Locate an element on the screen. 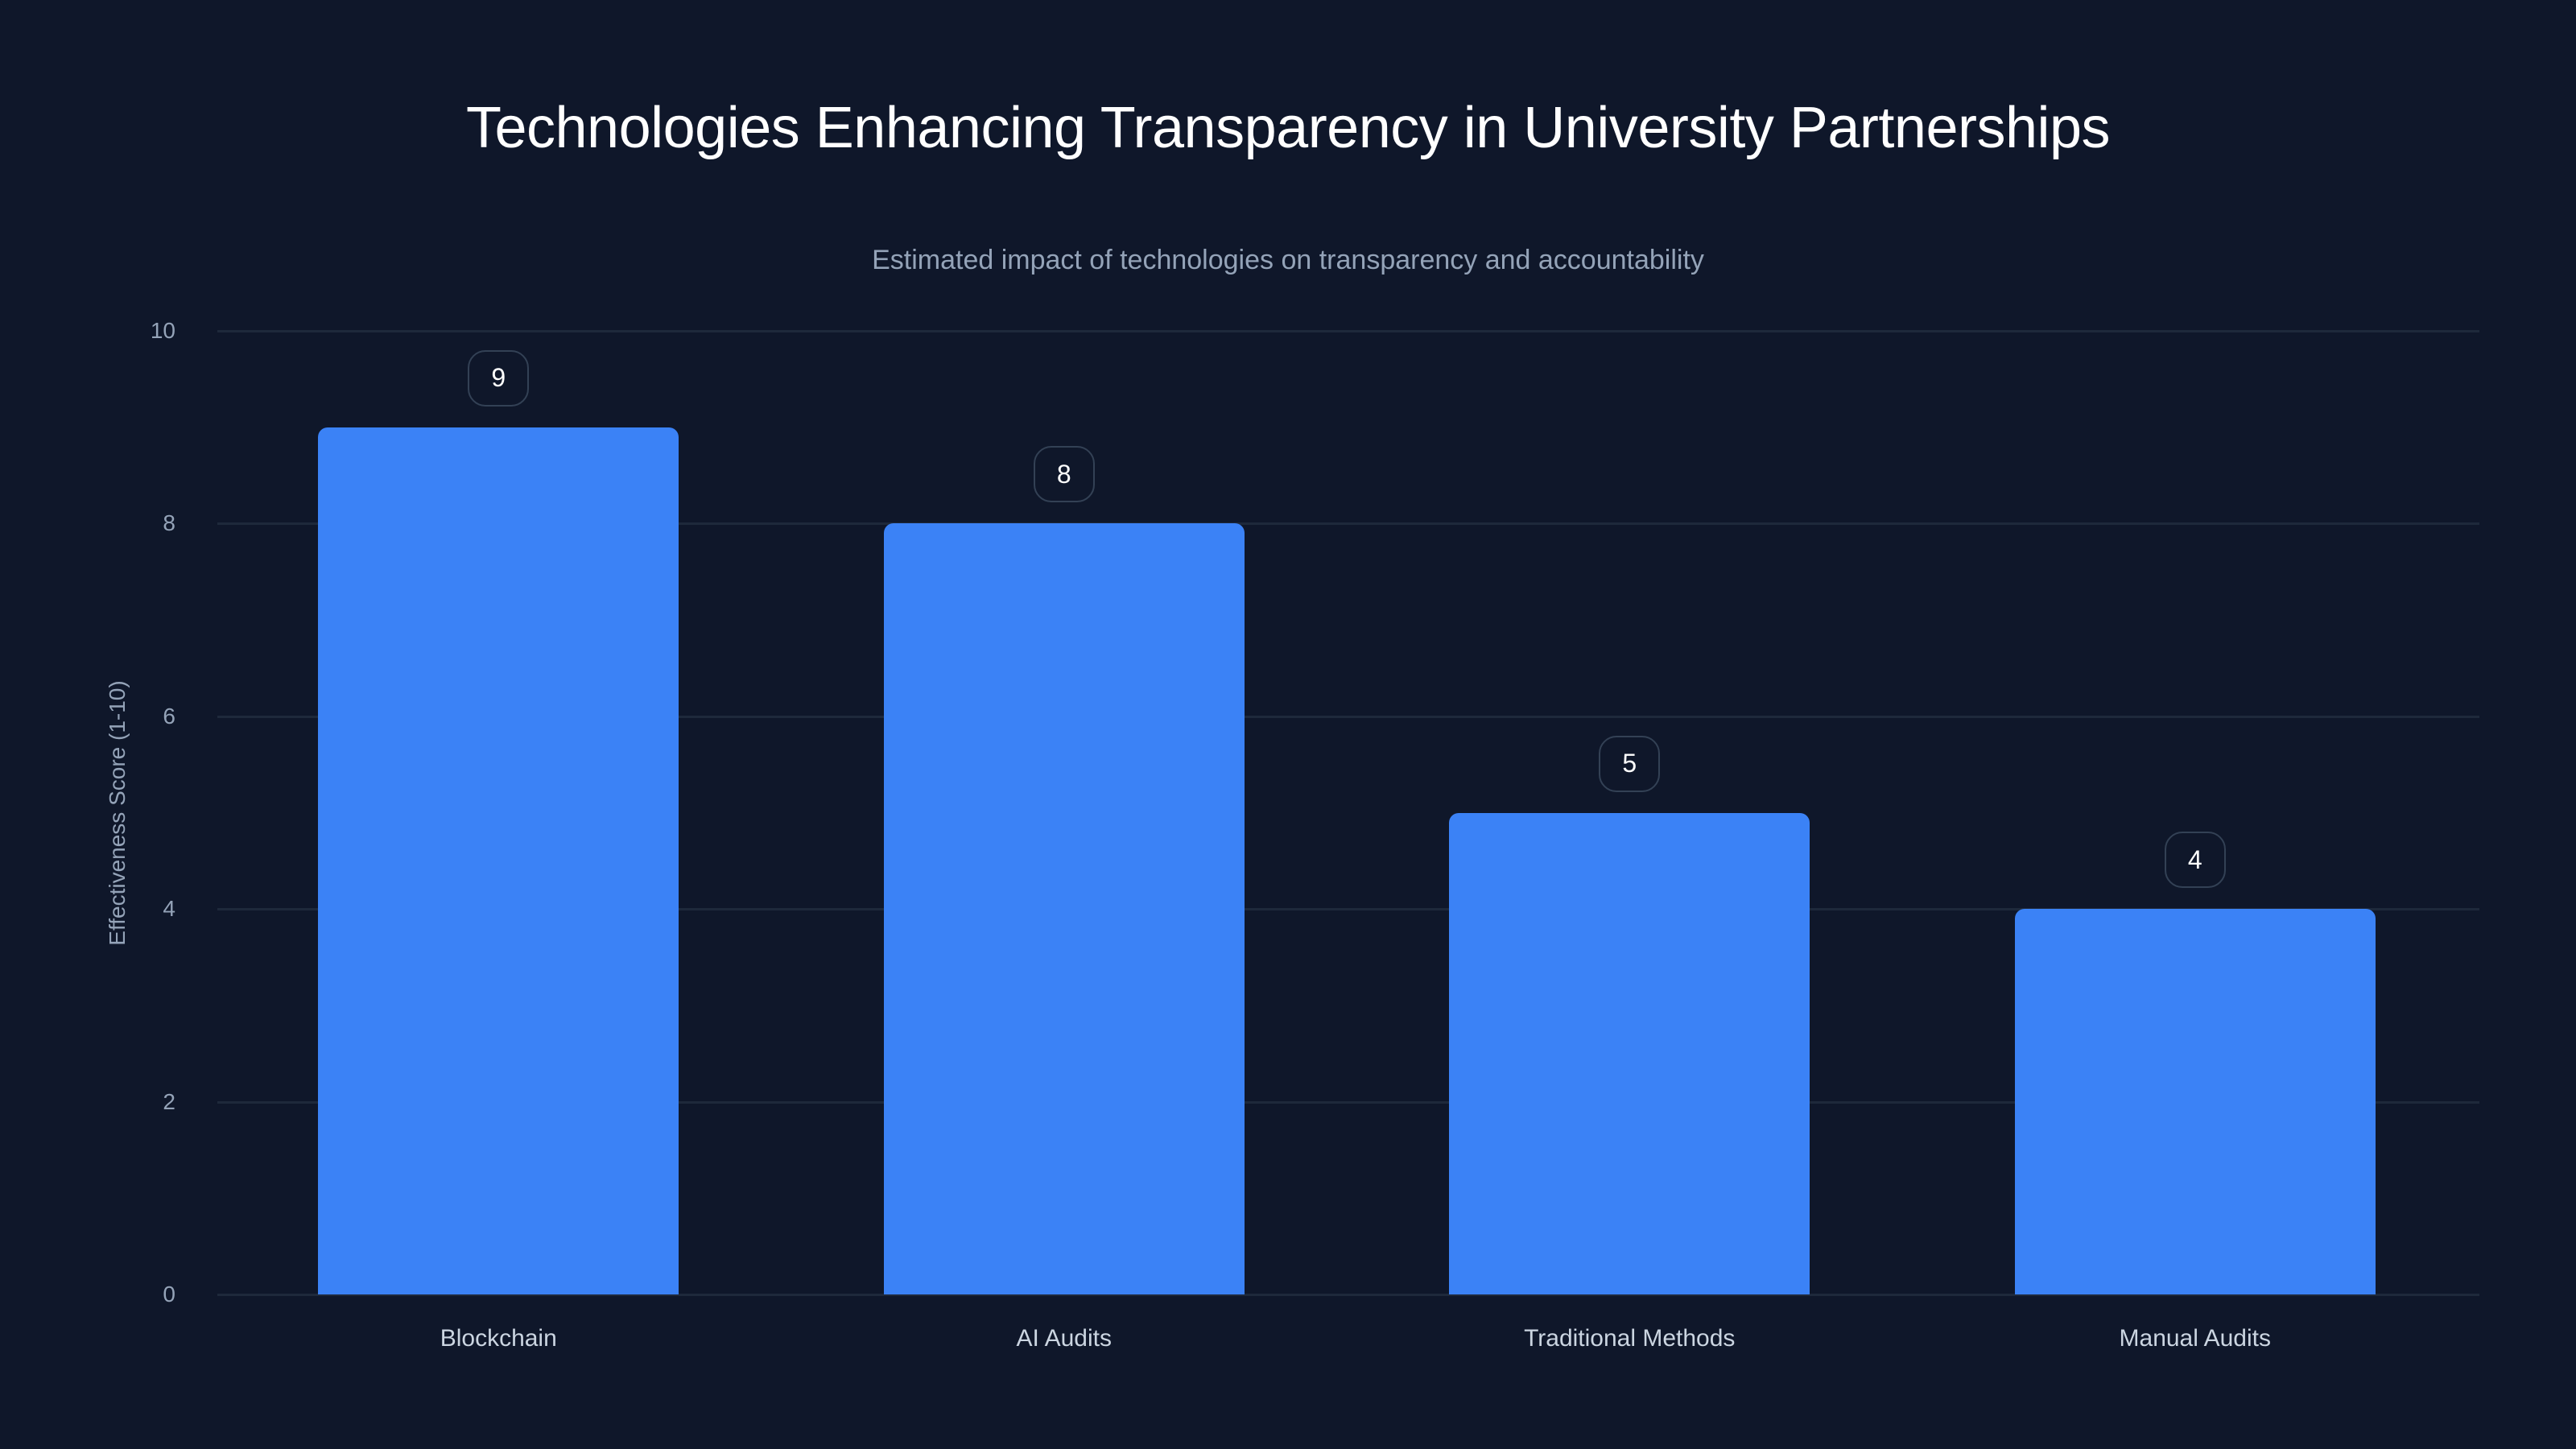 This screenshot has height=1449, width=2576. x-tick-label: Traditional Methods is located at coordinates (1630, 1338).